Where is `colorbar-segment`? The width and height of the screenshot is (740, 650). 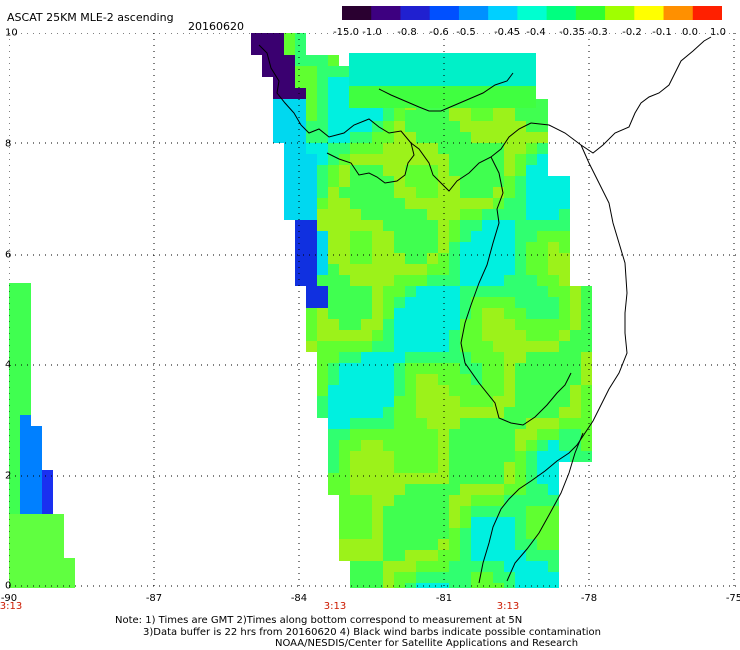 colorbar-segment is located at coordinates (649, 13).